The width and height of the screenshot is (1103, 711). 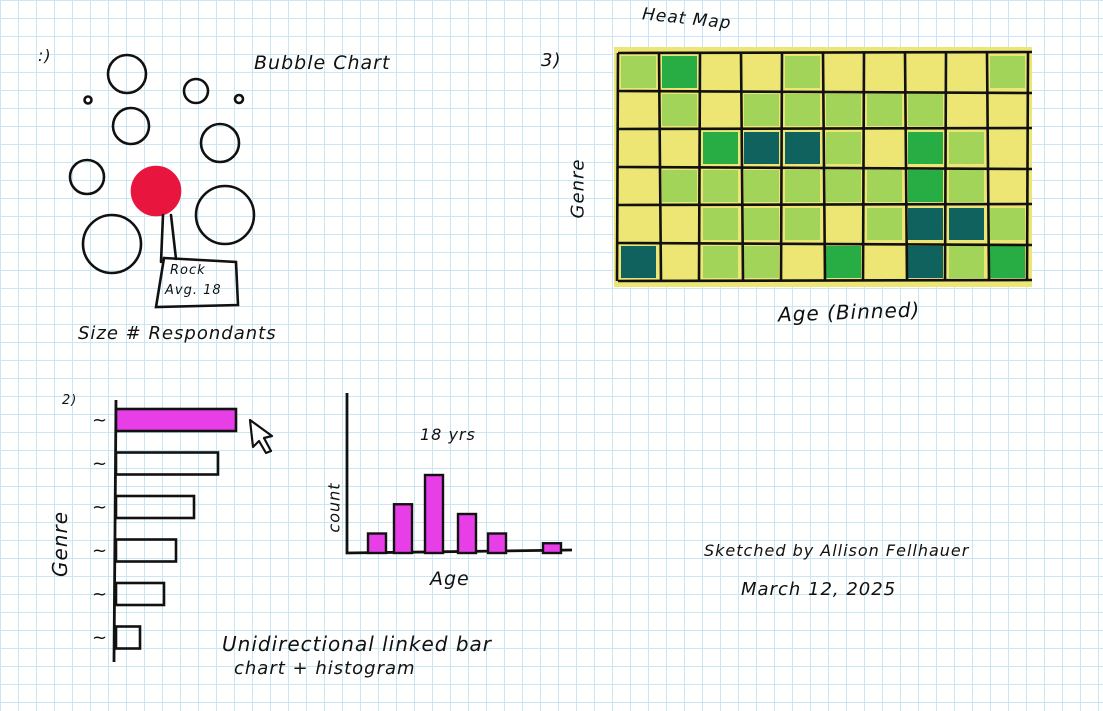 What do you see at coordinates (849, 312) in the screenshot?
I see `heatmap-x-label: Age (Binned)` at bounding box center [849, 312].